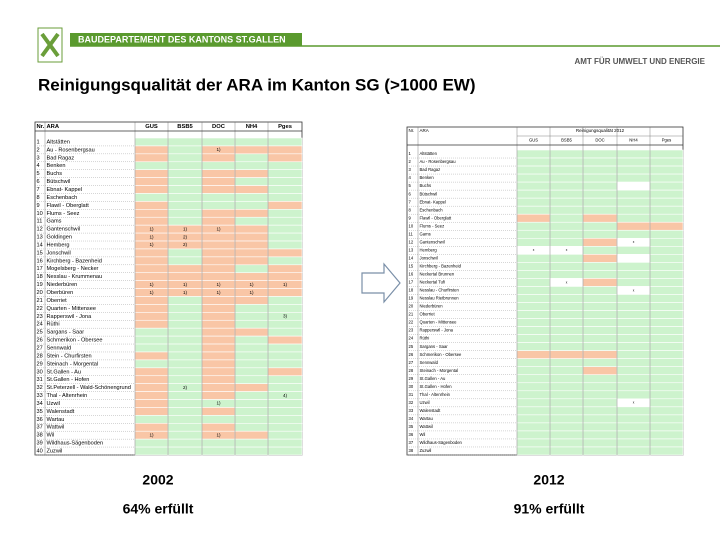  Describe the element at coordinates (40, 285) in the screenshot. I see `nr: 19` at that location.